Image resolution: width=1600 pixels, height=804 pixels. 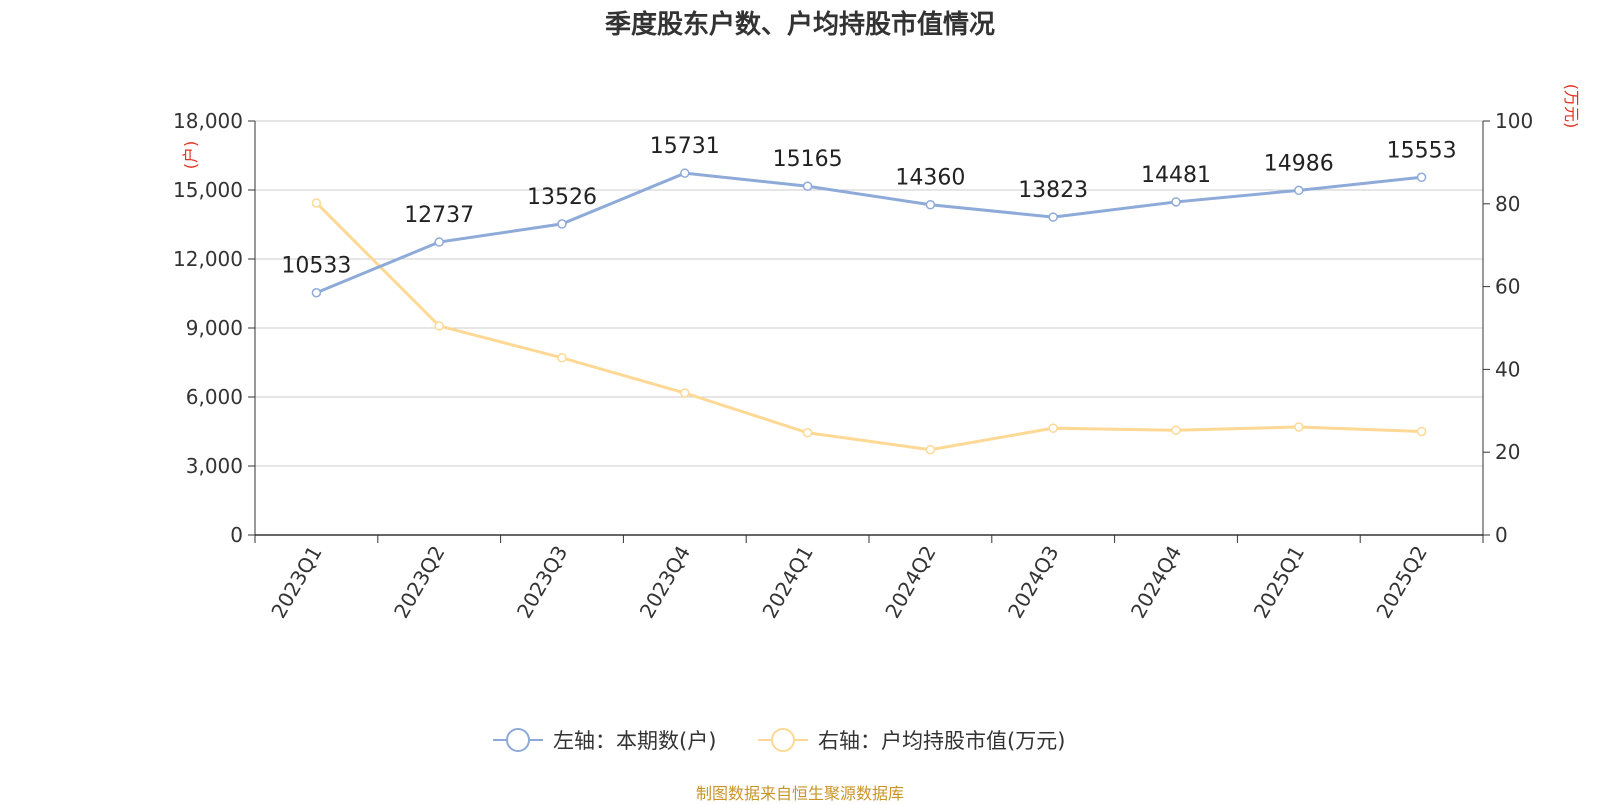 What do you see at coordinates (1507, 204) in the screenshot?
I see `right-axis-tick-label: 80` at bounding box center [1507, 204].